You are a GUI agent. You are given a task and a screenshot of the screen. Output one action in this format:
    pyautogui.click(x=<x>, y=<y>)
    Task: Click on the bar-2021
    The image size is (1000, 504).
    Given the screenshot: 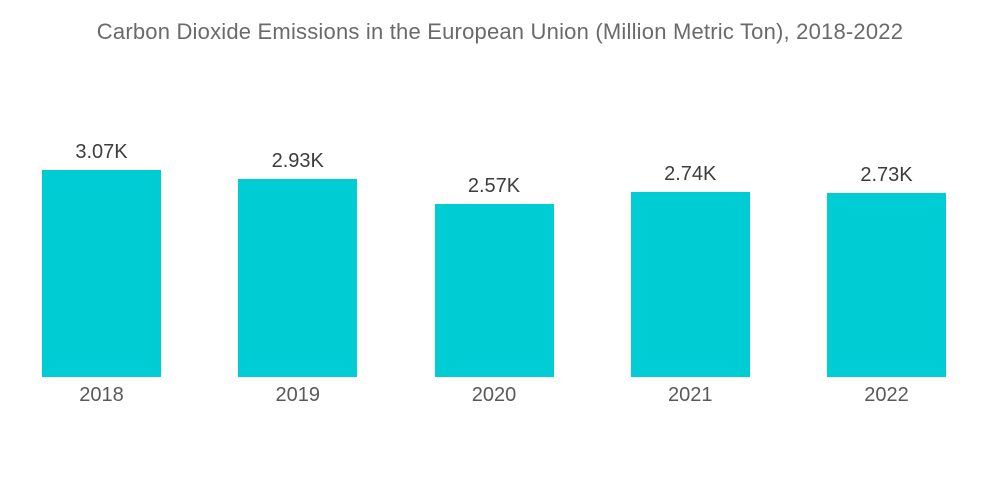 What is the action you would take?
    pyautogui.click(x=690, y=284)
    